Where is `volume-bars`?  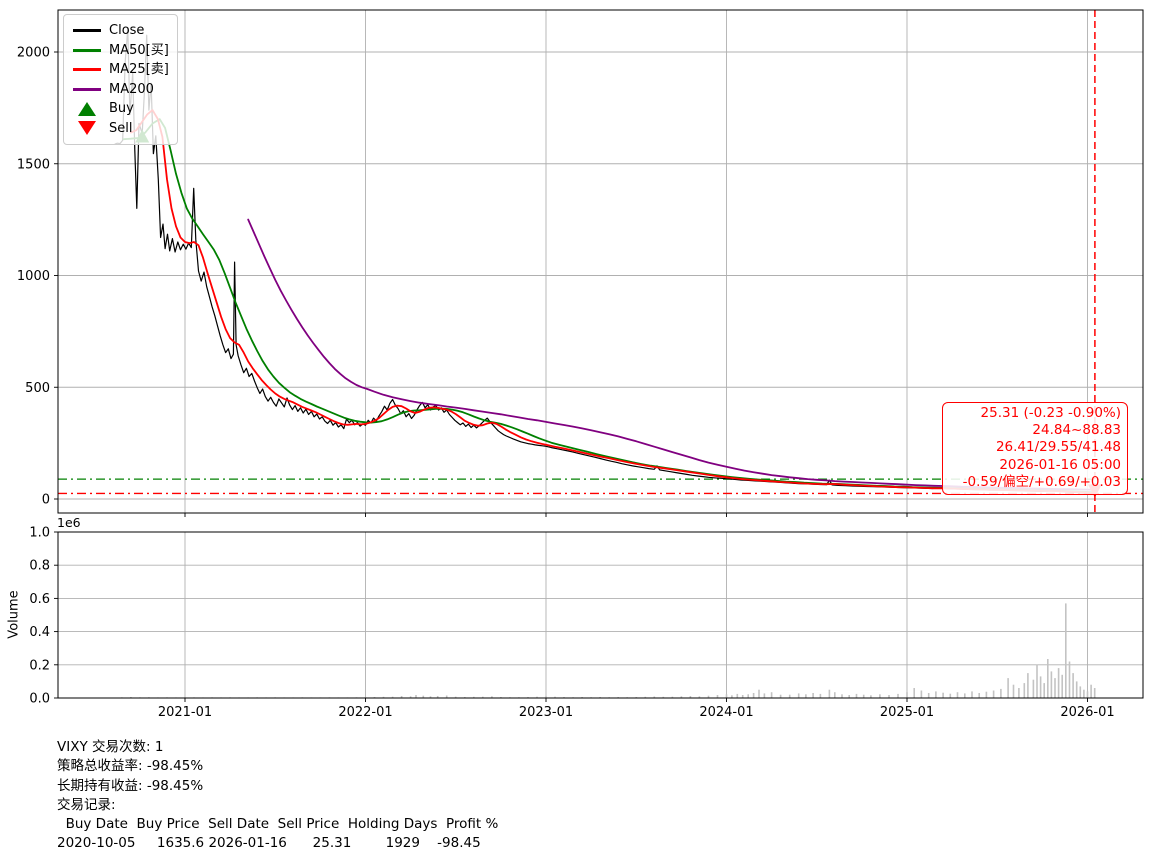 volume-bars is located at coordinates (608, 651).